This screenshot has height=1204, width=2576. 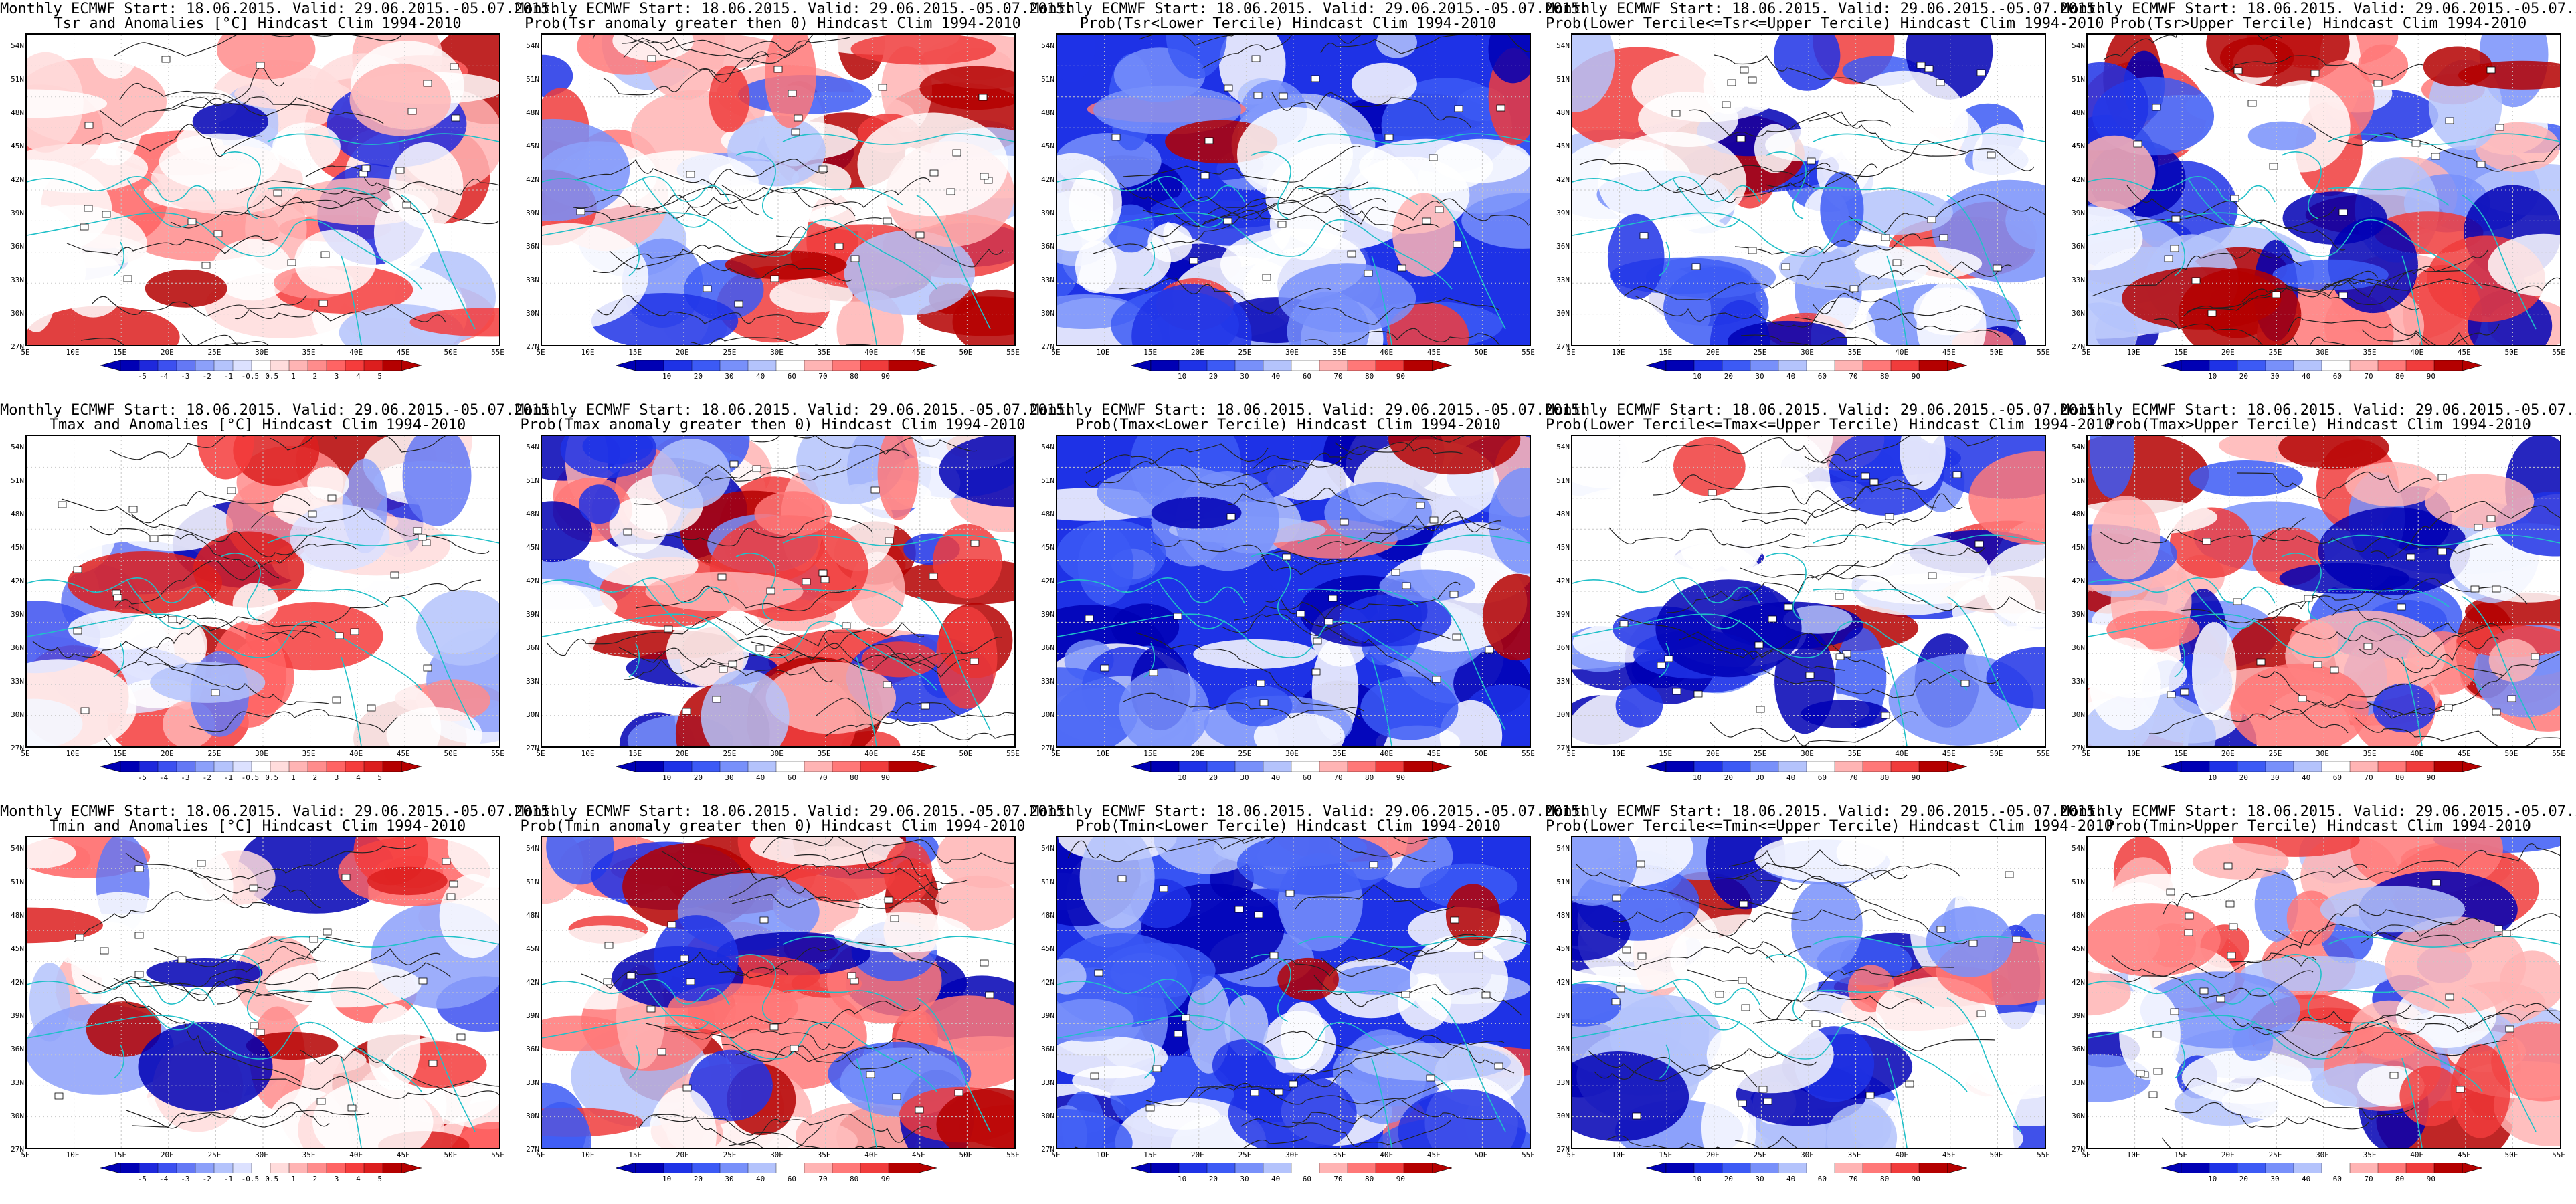 What do you see at coordinates (871, 352) in the screenshot?
I see `lon-label: 40E` at bounding box center [871, 352].